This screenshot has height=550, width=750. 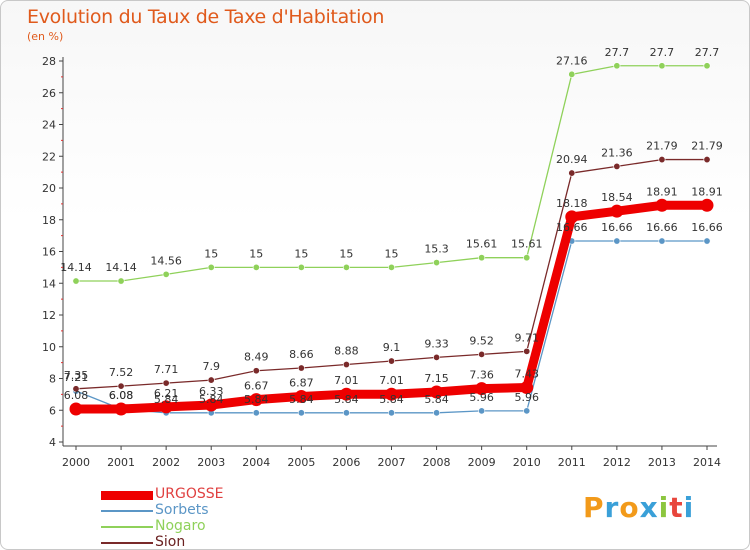 I want to click on x-tick-label: 2008, so click(x=437, y=462).